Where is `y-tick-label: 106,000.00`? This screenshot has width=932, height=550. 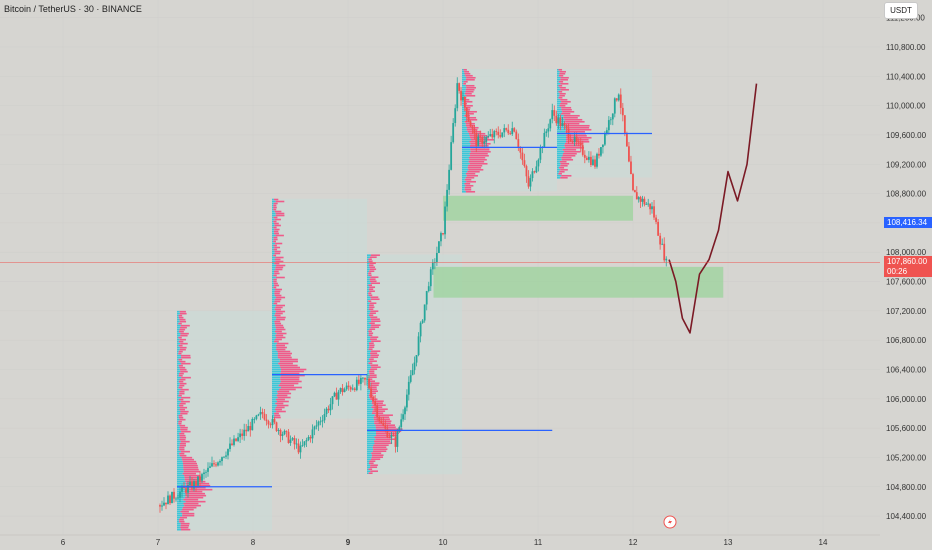 y-tick-label: 106,000.00 is located at coordinates (906, 399).